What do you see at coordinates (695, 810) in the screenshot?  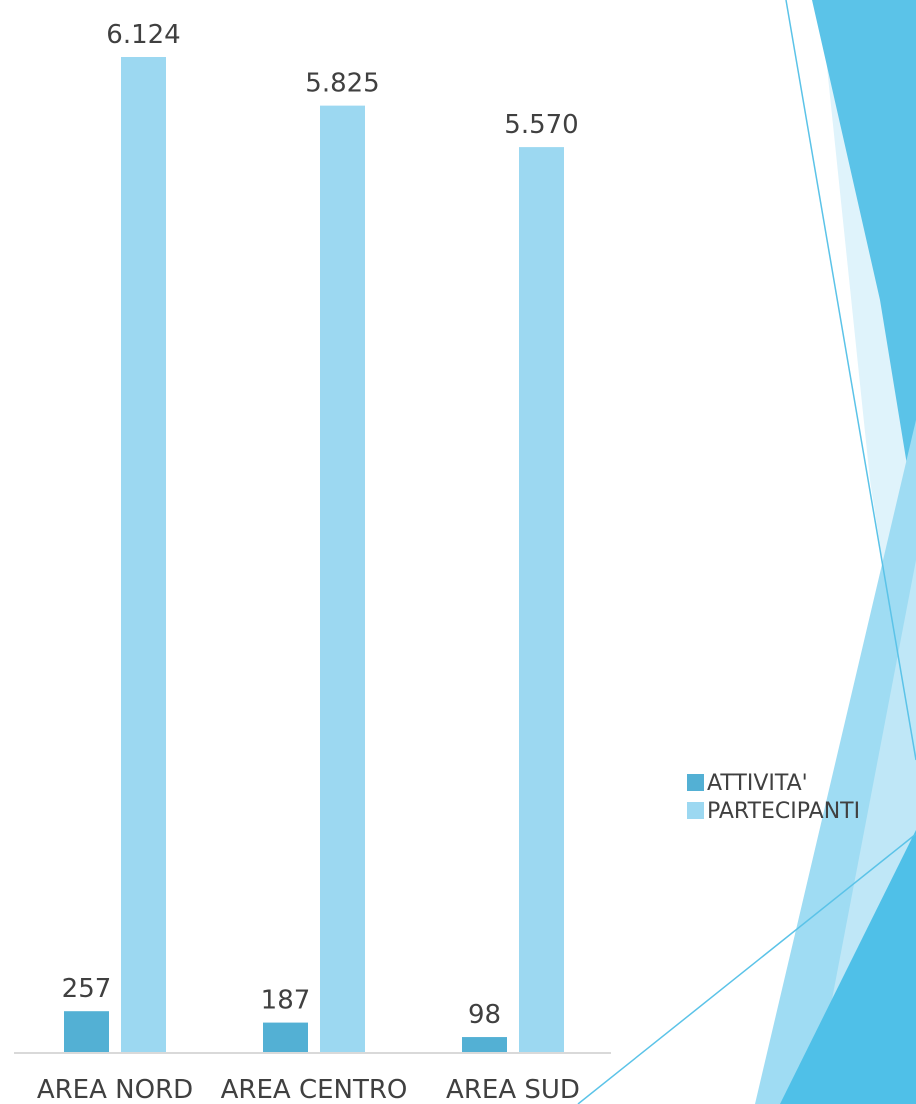 I see `legend-swatch-partecipanti` at bounding box center [695, 810].